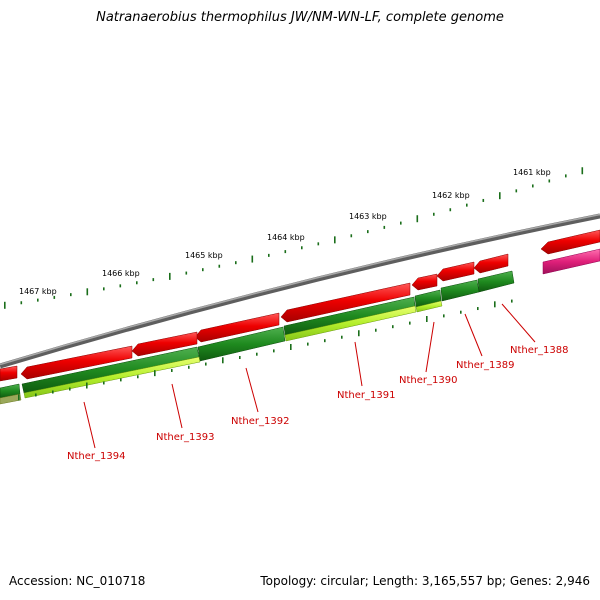 Image resolution: width=600 pixels, height=600 pixels. What do you see at coordinates (38, 291) in the screenshot?
I see `kbp-label-1467: 1467 kbp` at bounding box center [38, 291].